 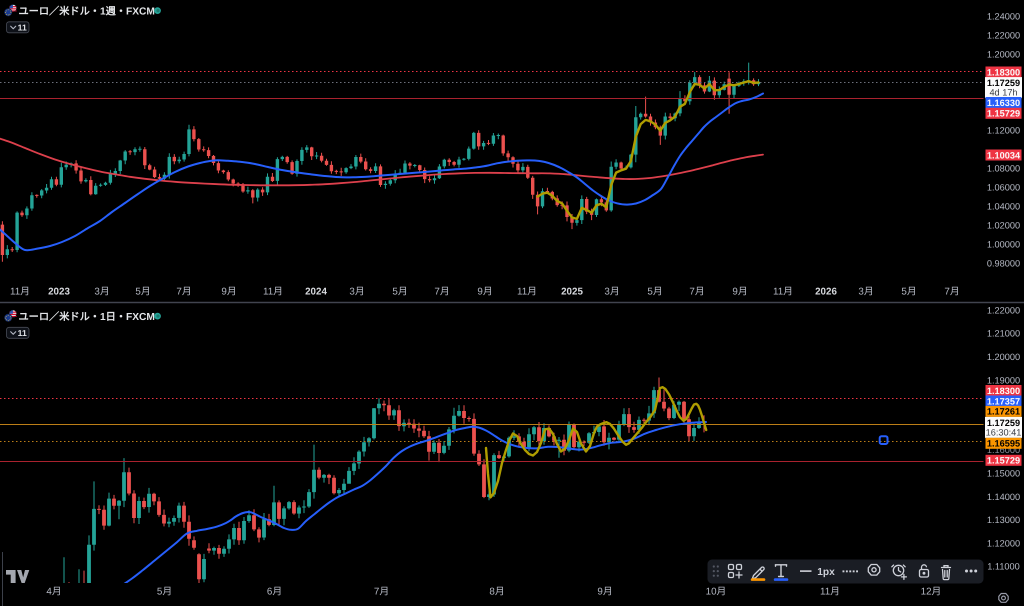 I want to click on svg-text: 6月, so click(x=274, y=592).